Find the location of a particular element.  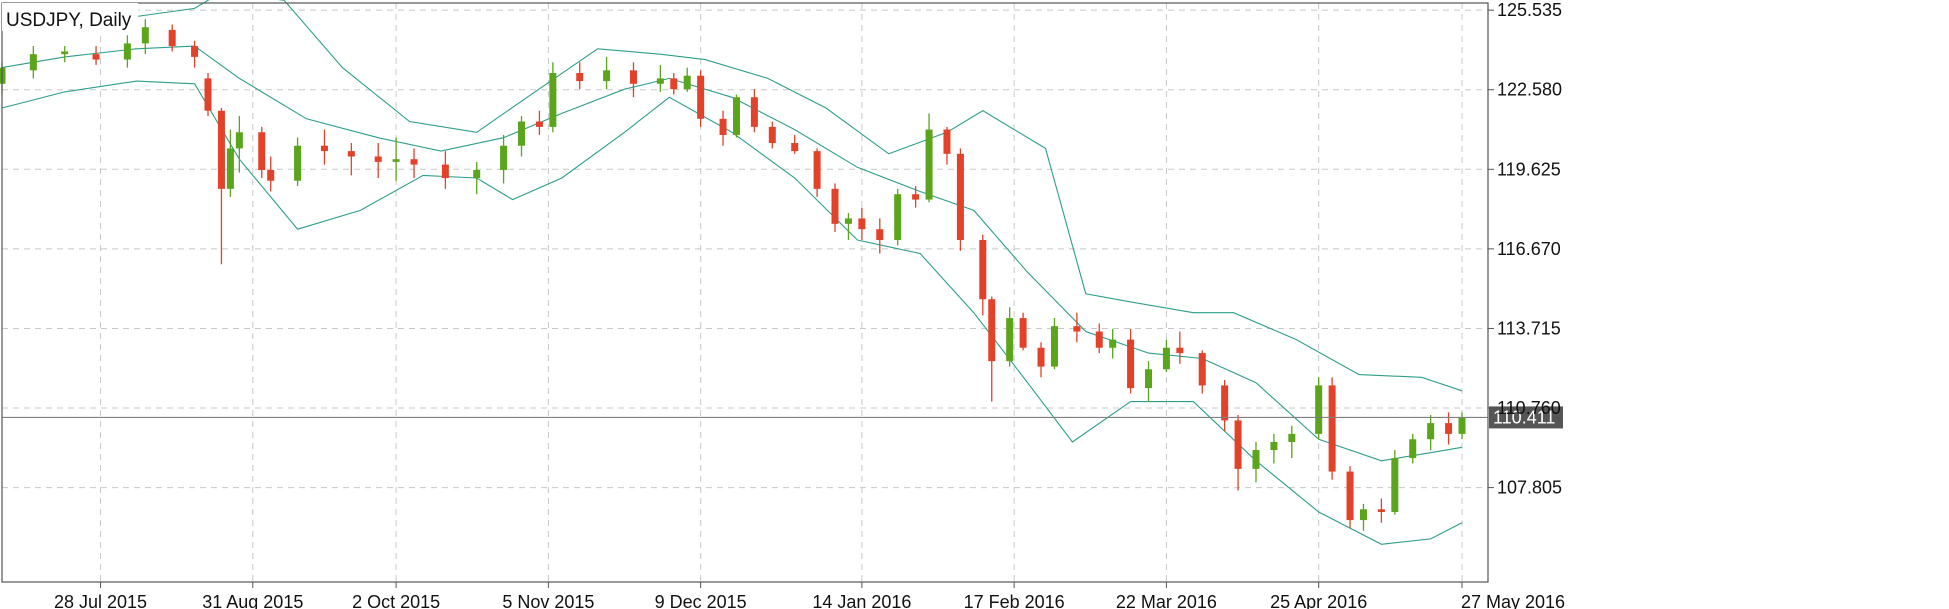

x-tick-label: 31 Aug 2015 is located at coordinates (252, 600).